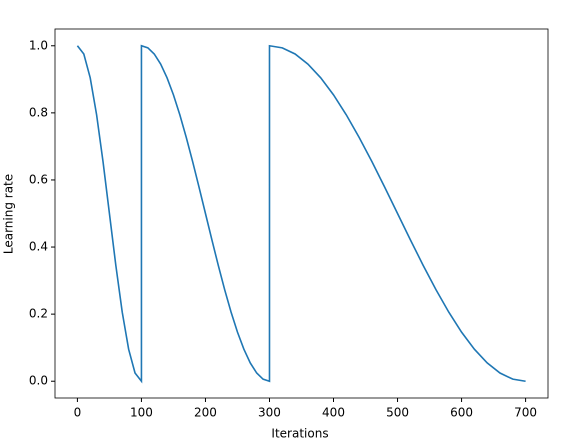 The image size is (585, 447). I want to click on x-tick-label: 0, so click(78, 413).